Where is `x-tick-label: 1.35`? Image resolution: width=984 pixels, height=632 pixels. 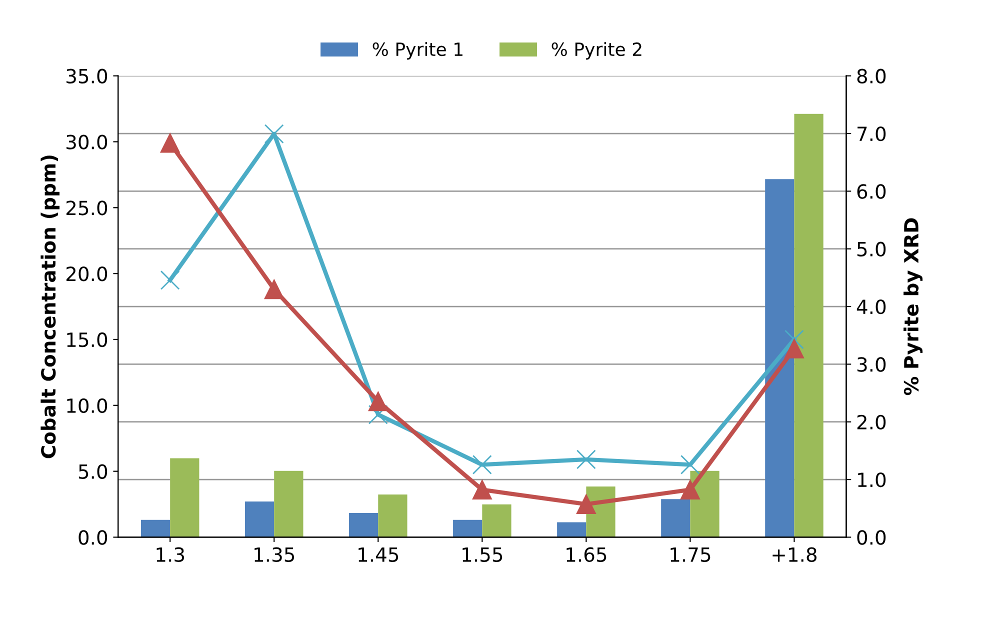 x-tick-label: 1.35 is located at coordinates (274, 554).